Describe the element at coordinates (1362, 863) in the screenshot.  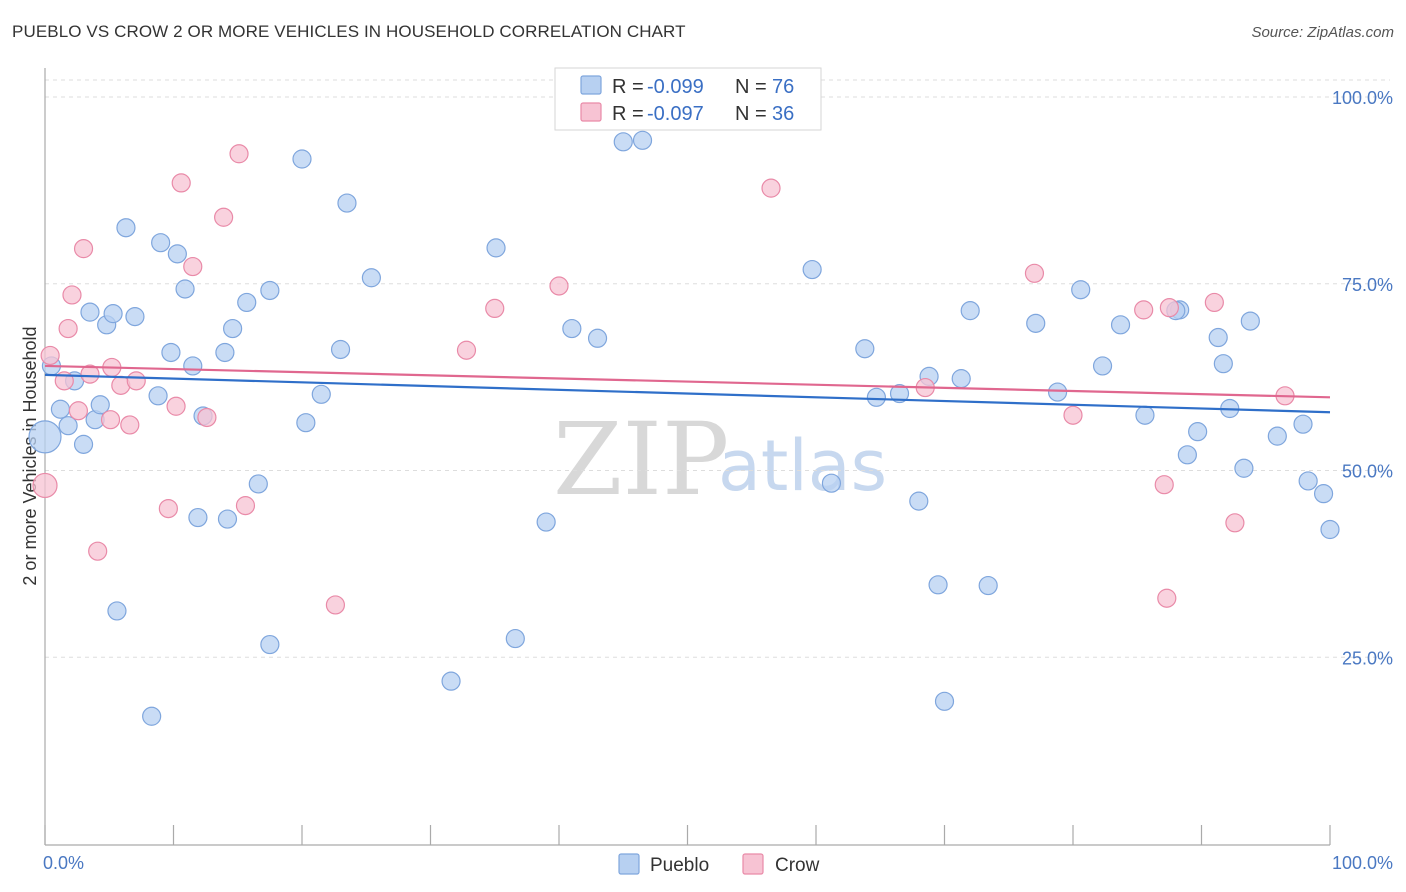
I see `x-tick-label-max: 100.0%` at that location.